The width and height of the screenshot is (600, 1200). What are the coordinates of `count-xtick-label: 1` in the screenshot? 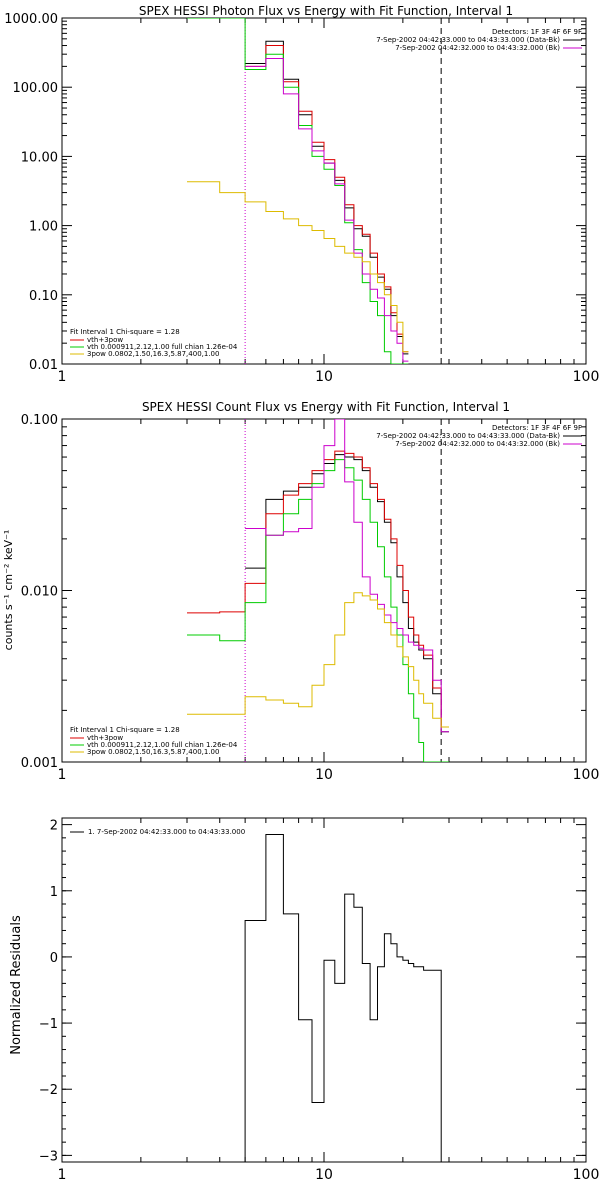 It's located at (62, 775).